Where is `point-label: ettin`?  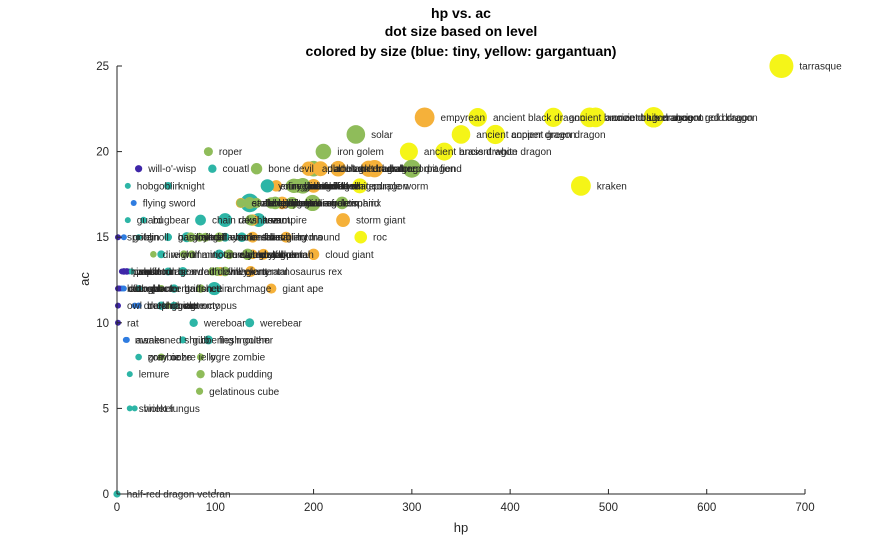 point-label: ettin is located at coordinates (220, 289).